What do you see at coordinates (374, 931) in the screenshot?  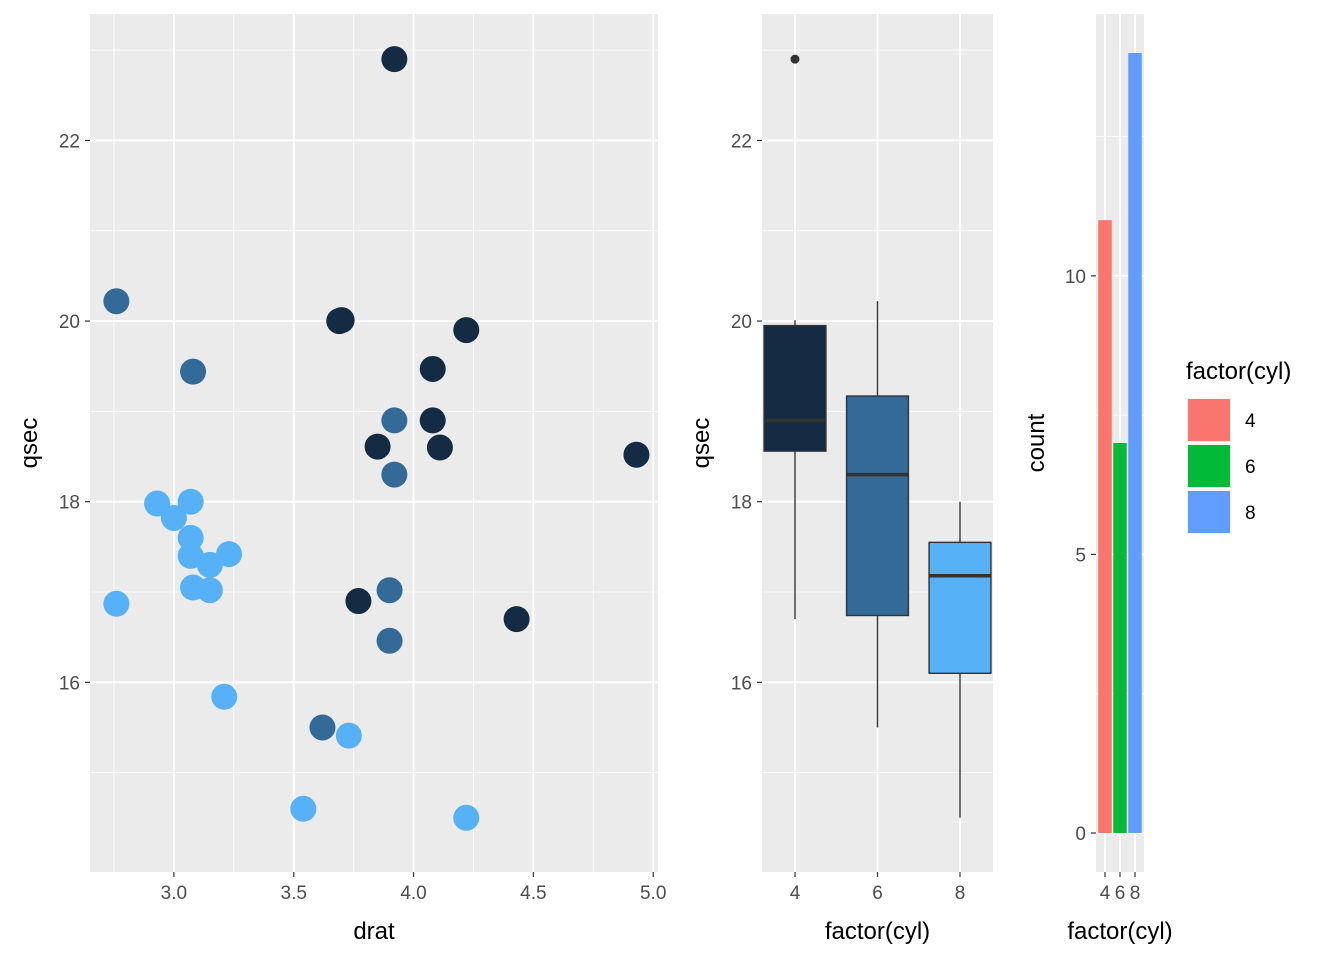 I see `scatter-x-axis-title: drat` at bounding box center [374, 931].